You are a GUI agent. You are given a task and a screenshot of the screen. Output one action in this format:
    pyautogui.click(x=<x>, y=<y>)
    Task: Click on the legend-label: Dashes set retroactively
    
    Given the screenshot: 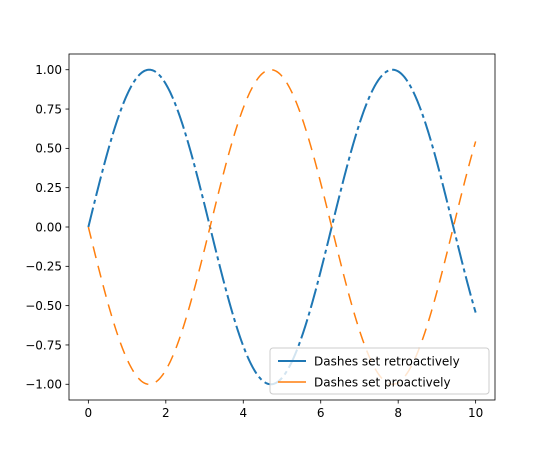 What is the action you would take?
    pyautogui.click(x=387, y=362)
    